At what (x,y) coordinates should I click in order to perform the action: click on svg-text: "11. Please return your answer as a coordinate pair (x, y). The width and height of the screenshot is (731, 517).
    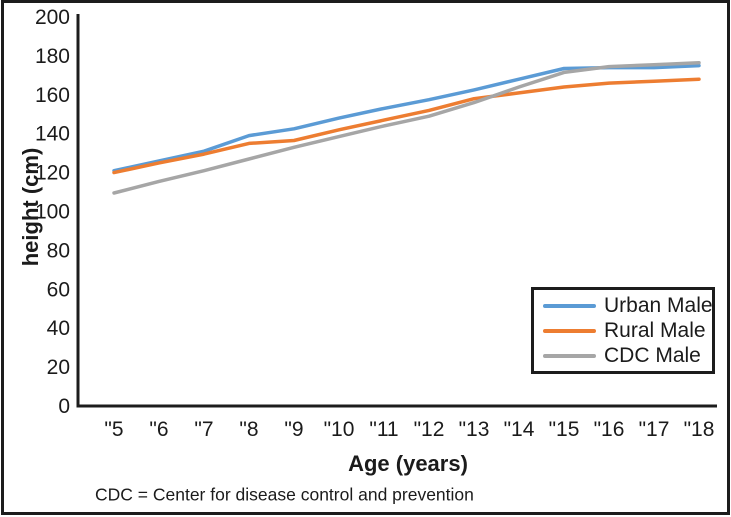
    Looking at the image, I should click on (383, 429).